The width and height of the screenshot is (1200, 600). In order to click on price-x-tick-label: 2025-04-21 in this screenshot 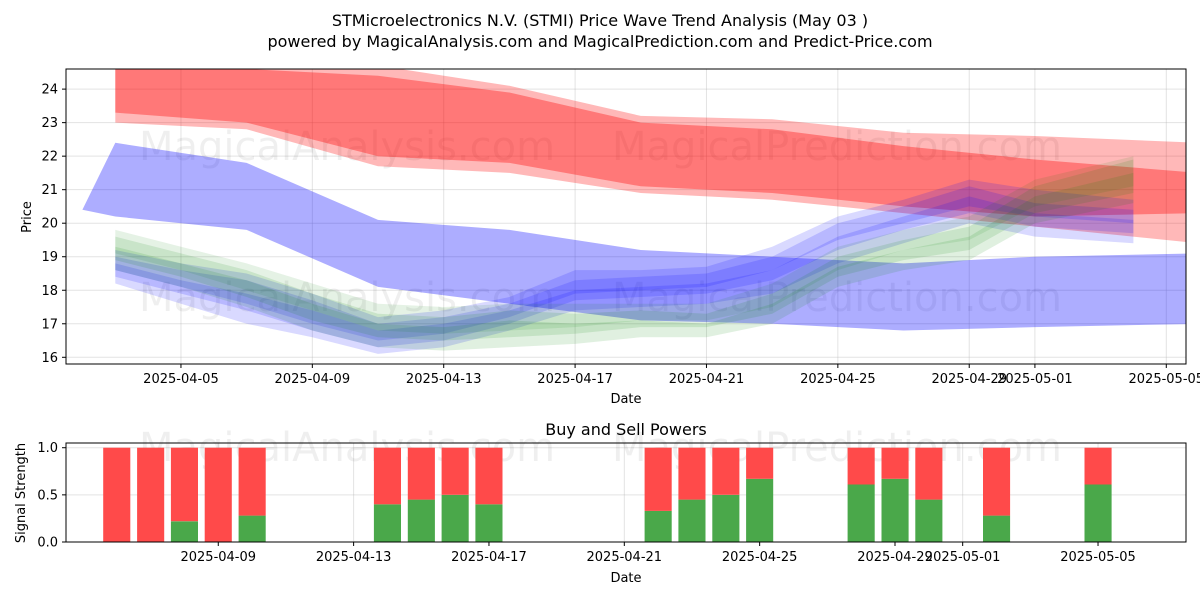, I will do `click(707, 379)`.